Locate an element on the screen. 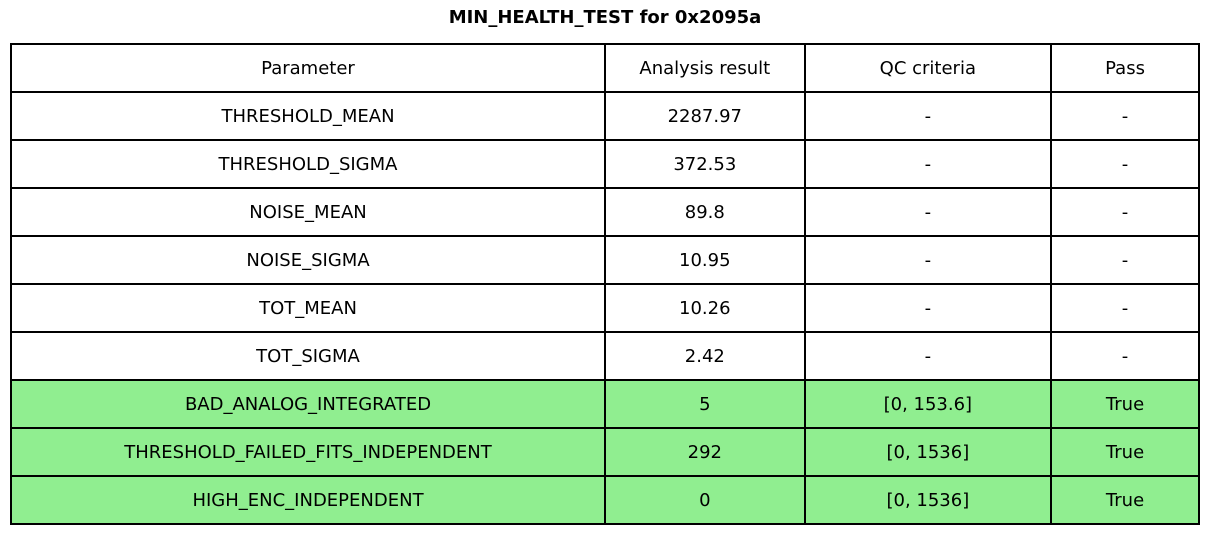  cell-parameter: THRESHOLD_MEAN is located at coordinates (308, 116).